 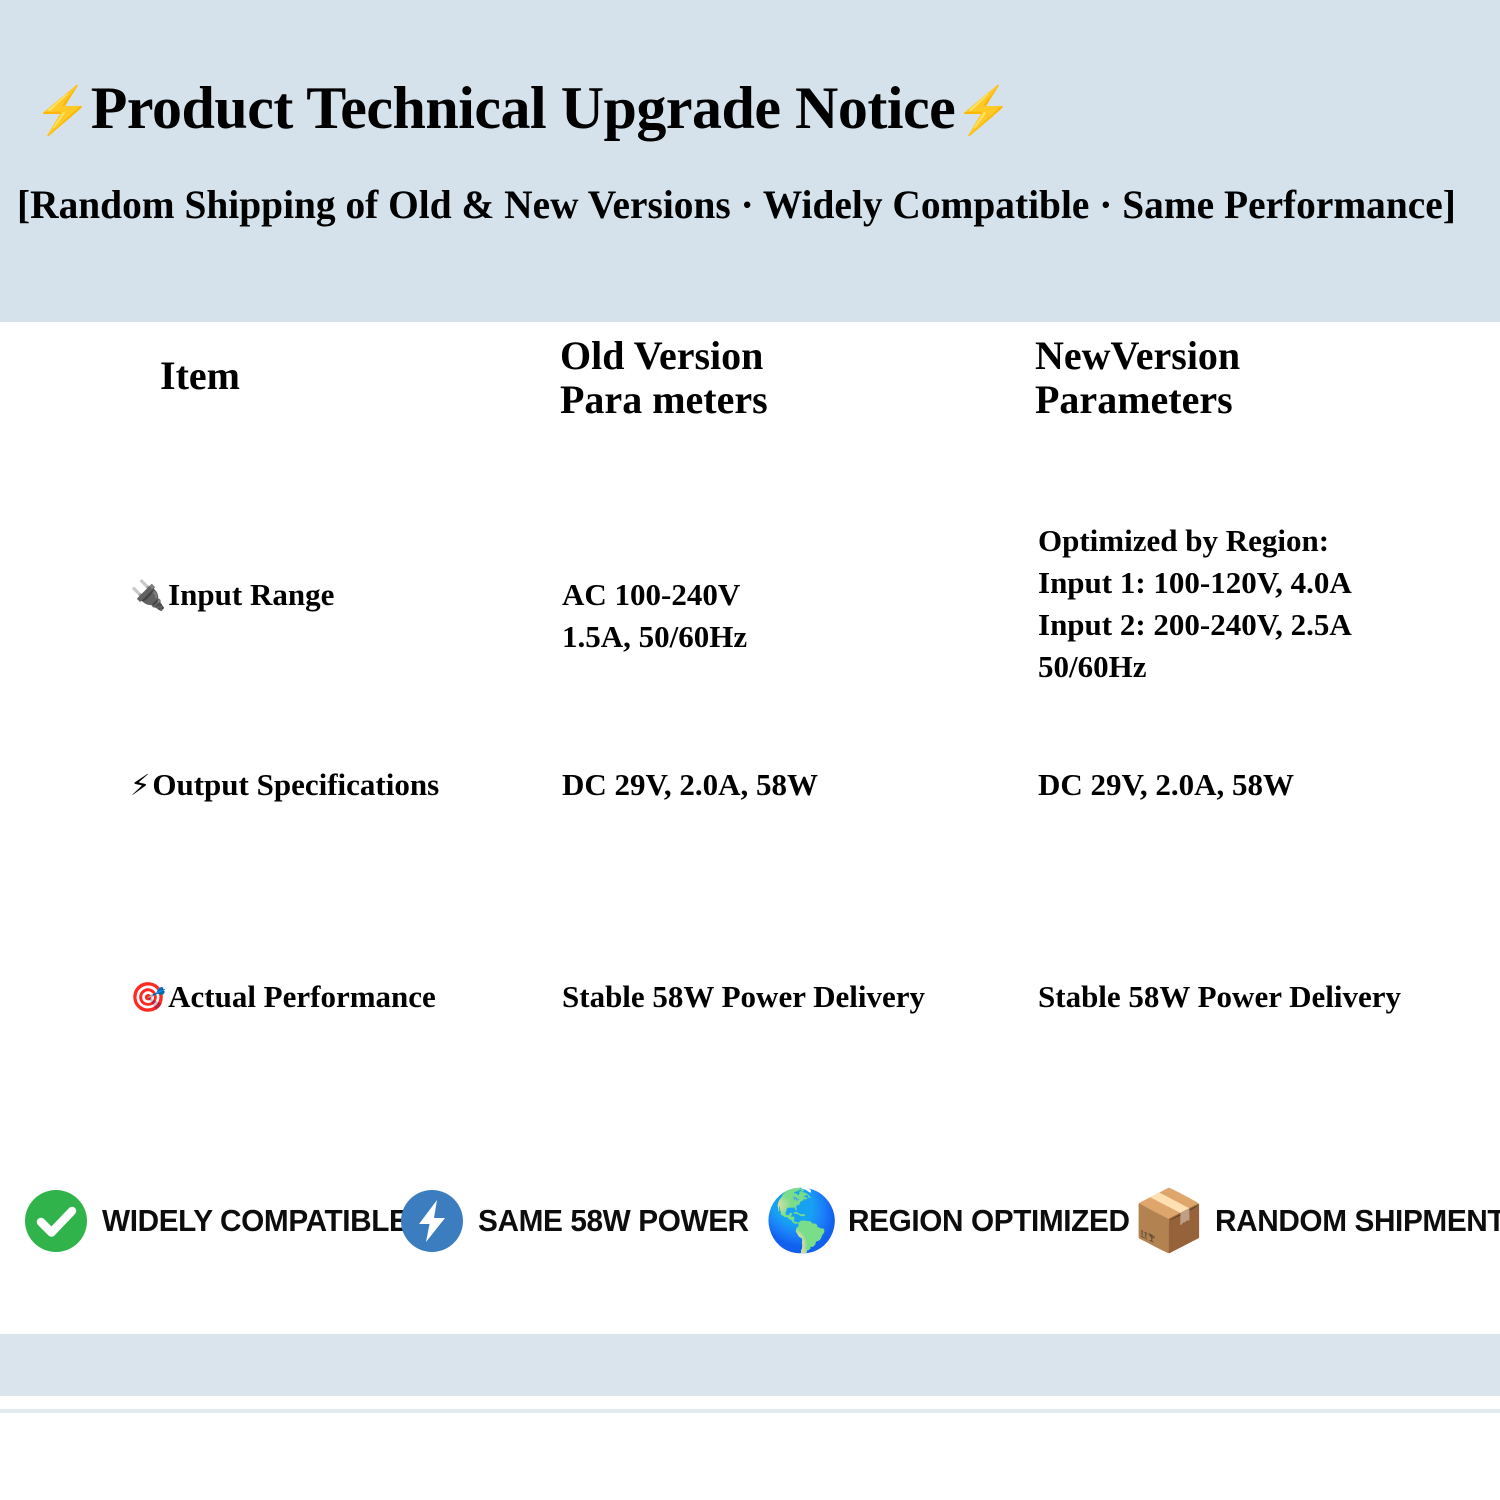 I want to click on page-title-text: Product Technical Upgrade Notice, so click(x=523, y=108).